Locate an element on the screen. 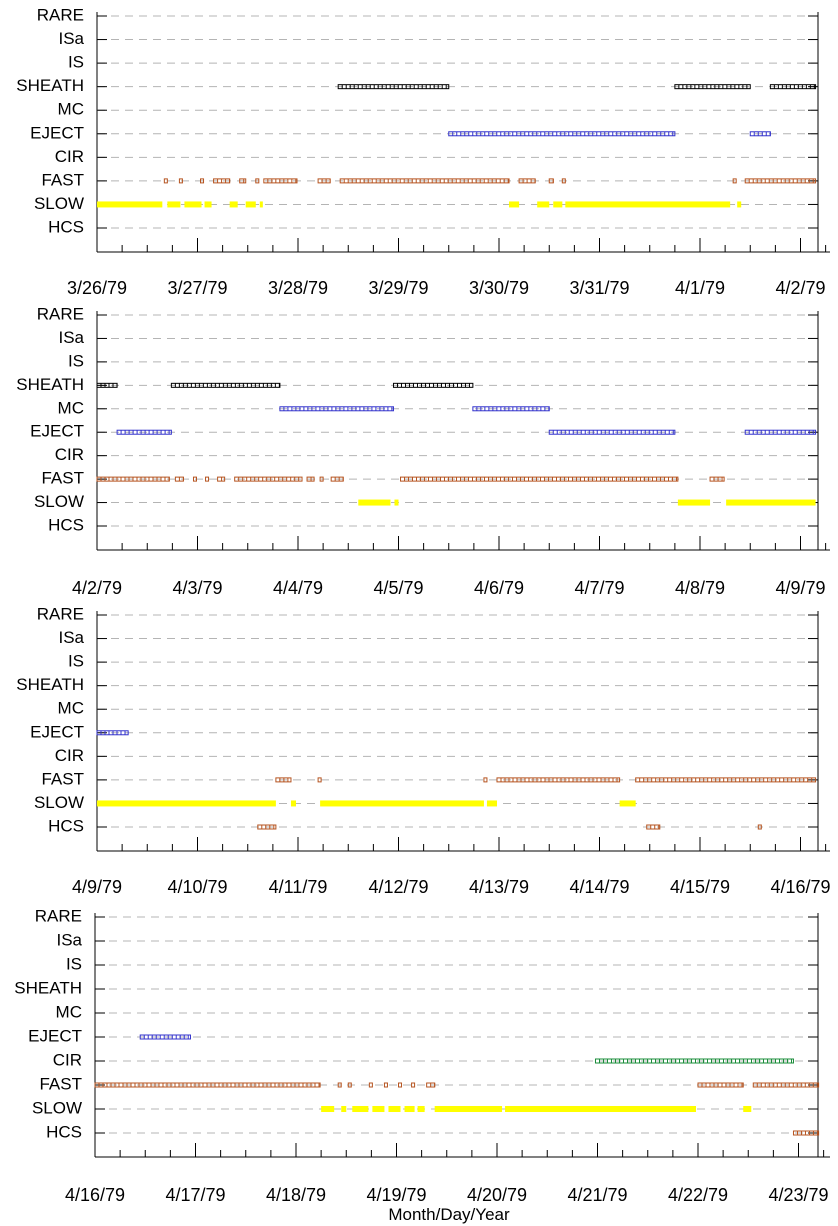  x-tick-label: 4/18/79 is located at coordinates (296, 1195).